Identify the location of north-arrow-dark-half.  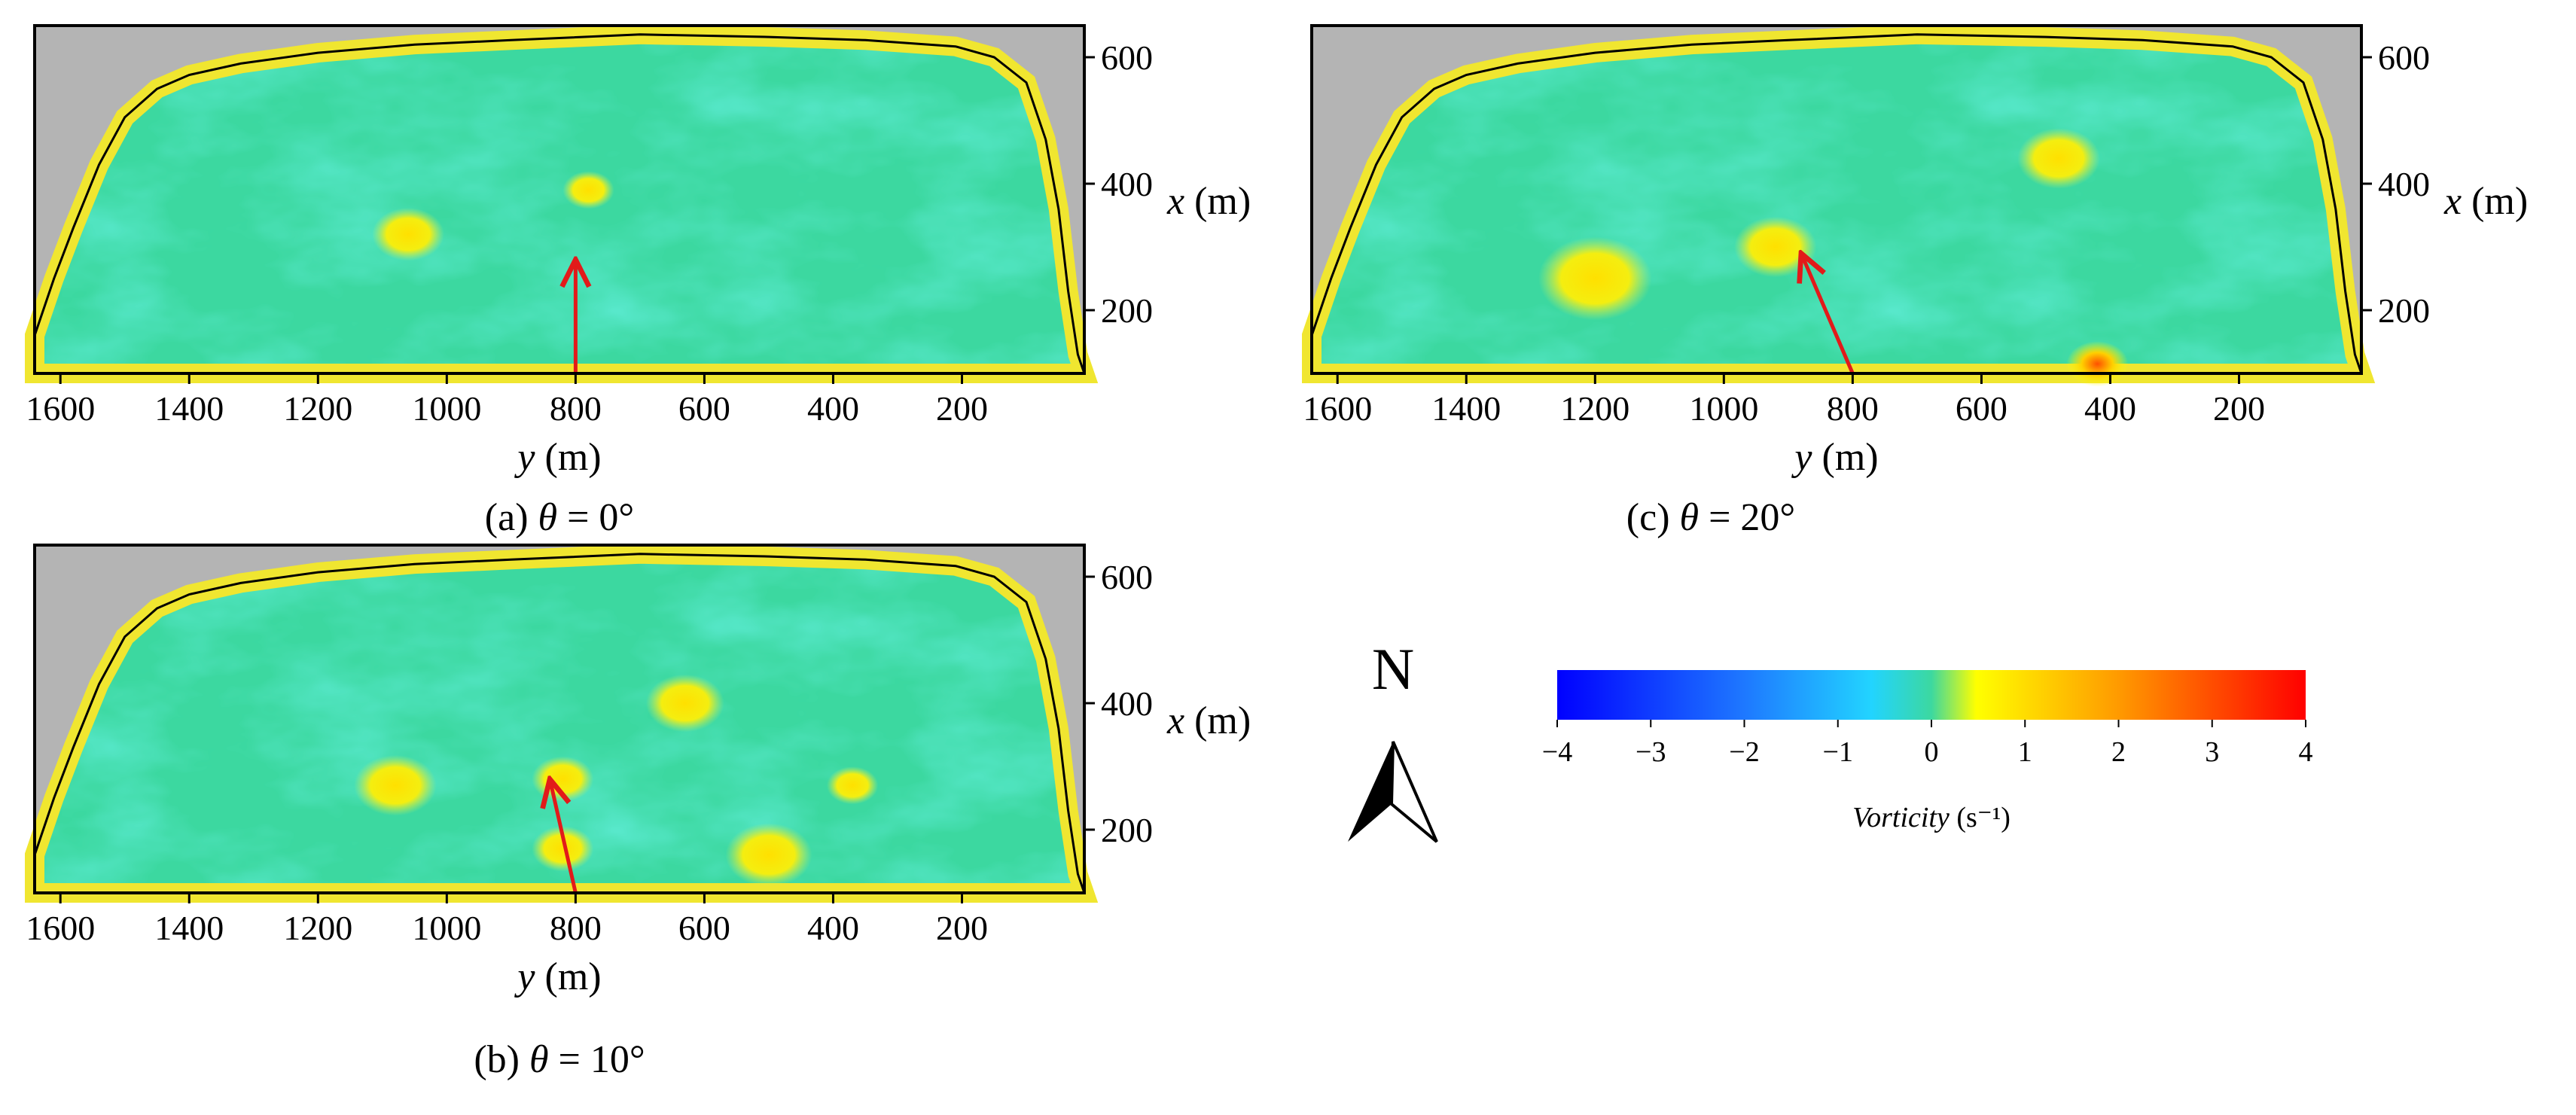
(1370, 792).